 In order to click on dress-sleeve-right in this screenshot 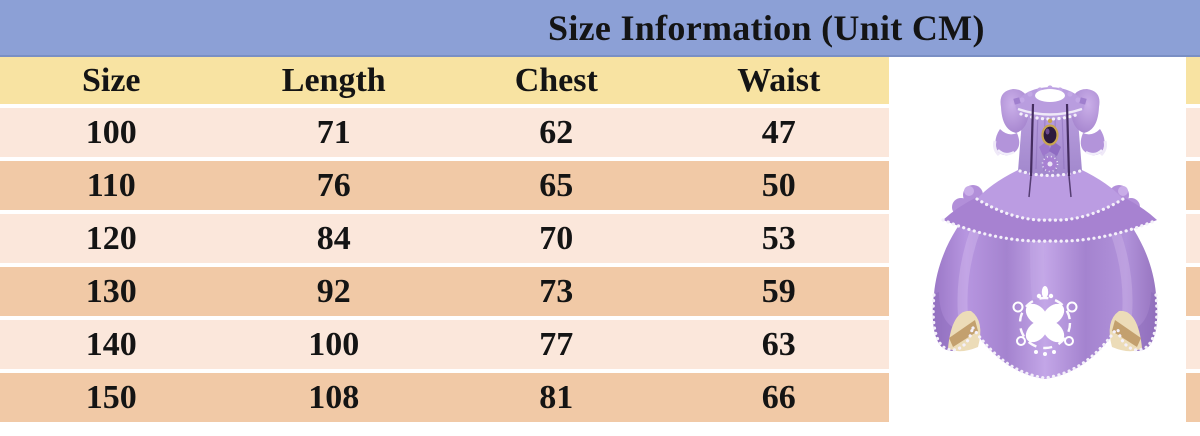, I will do `click(1088, 123)`.